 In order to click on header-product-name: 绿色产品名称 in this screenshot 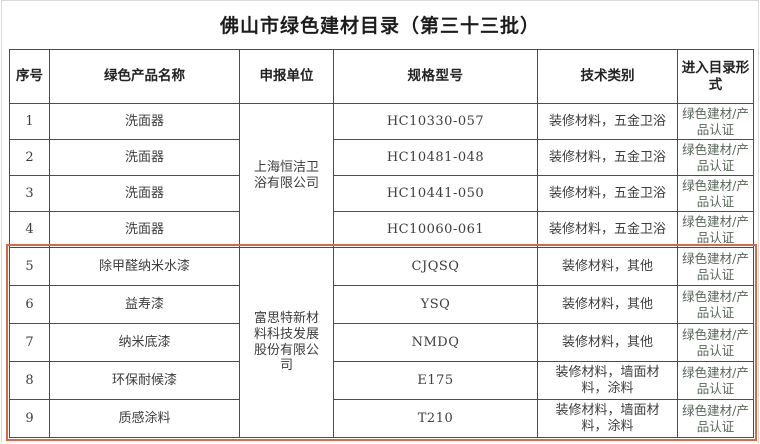, I will do `click(144, 76)`.